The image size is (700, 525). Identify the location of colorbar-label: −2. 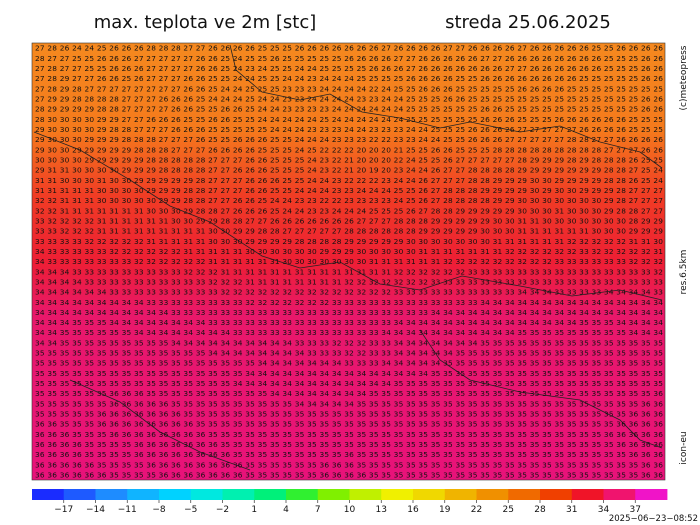
(222, 510).